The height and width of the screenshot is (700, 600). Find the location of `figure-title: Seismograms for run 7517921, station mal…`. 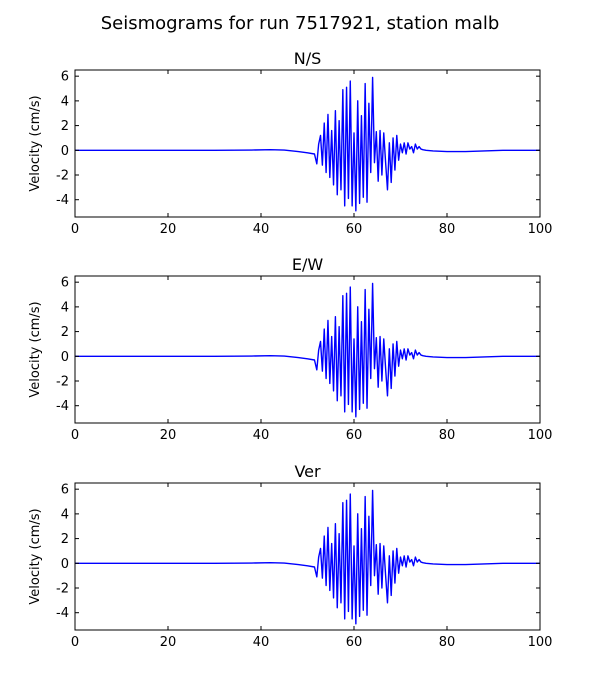

figure-title: Seismograms for run 7517921, station mal… is located at coordinates (300, 23).